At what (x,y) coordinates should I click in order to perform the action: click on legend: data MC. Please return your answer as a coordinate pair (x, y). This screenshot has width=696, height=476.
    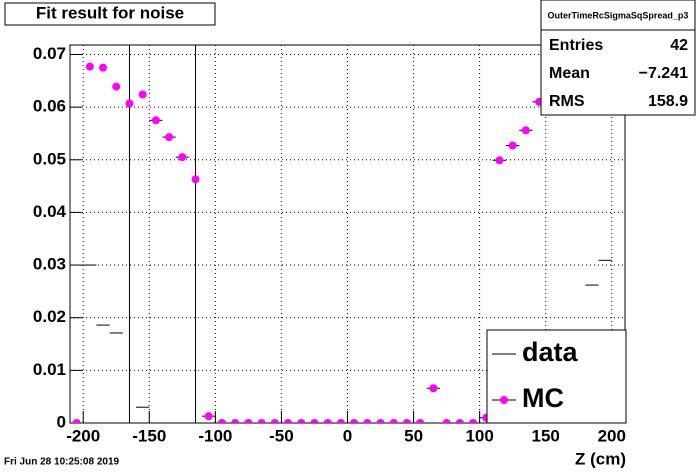
    Looking at the image, I should click on (556, 376).